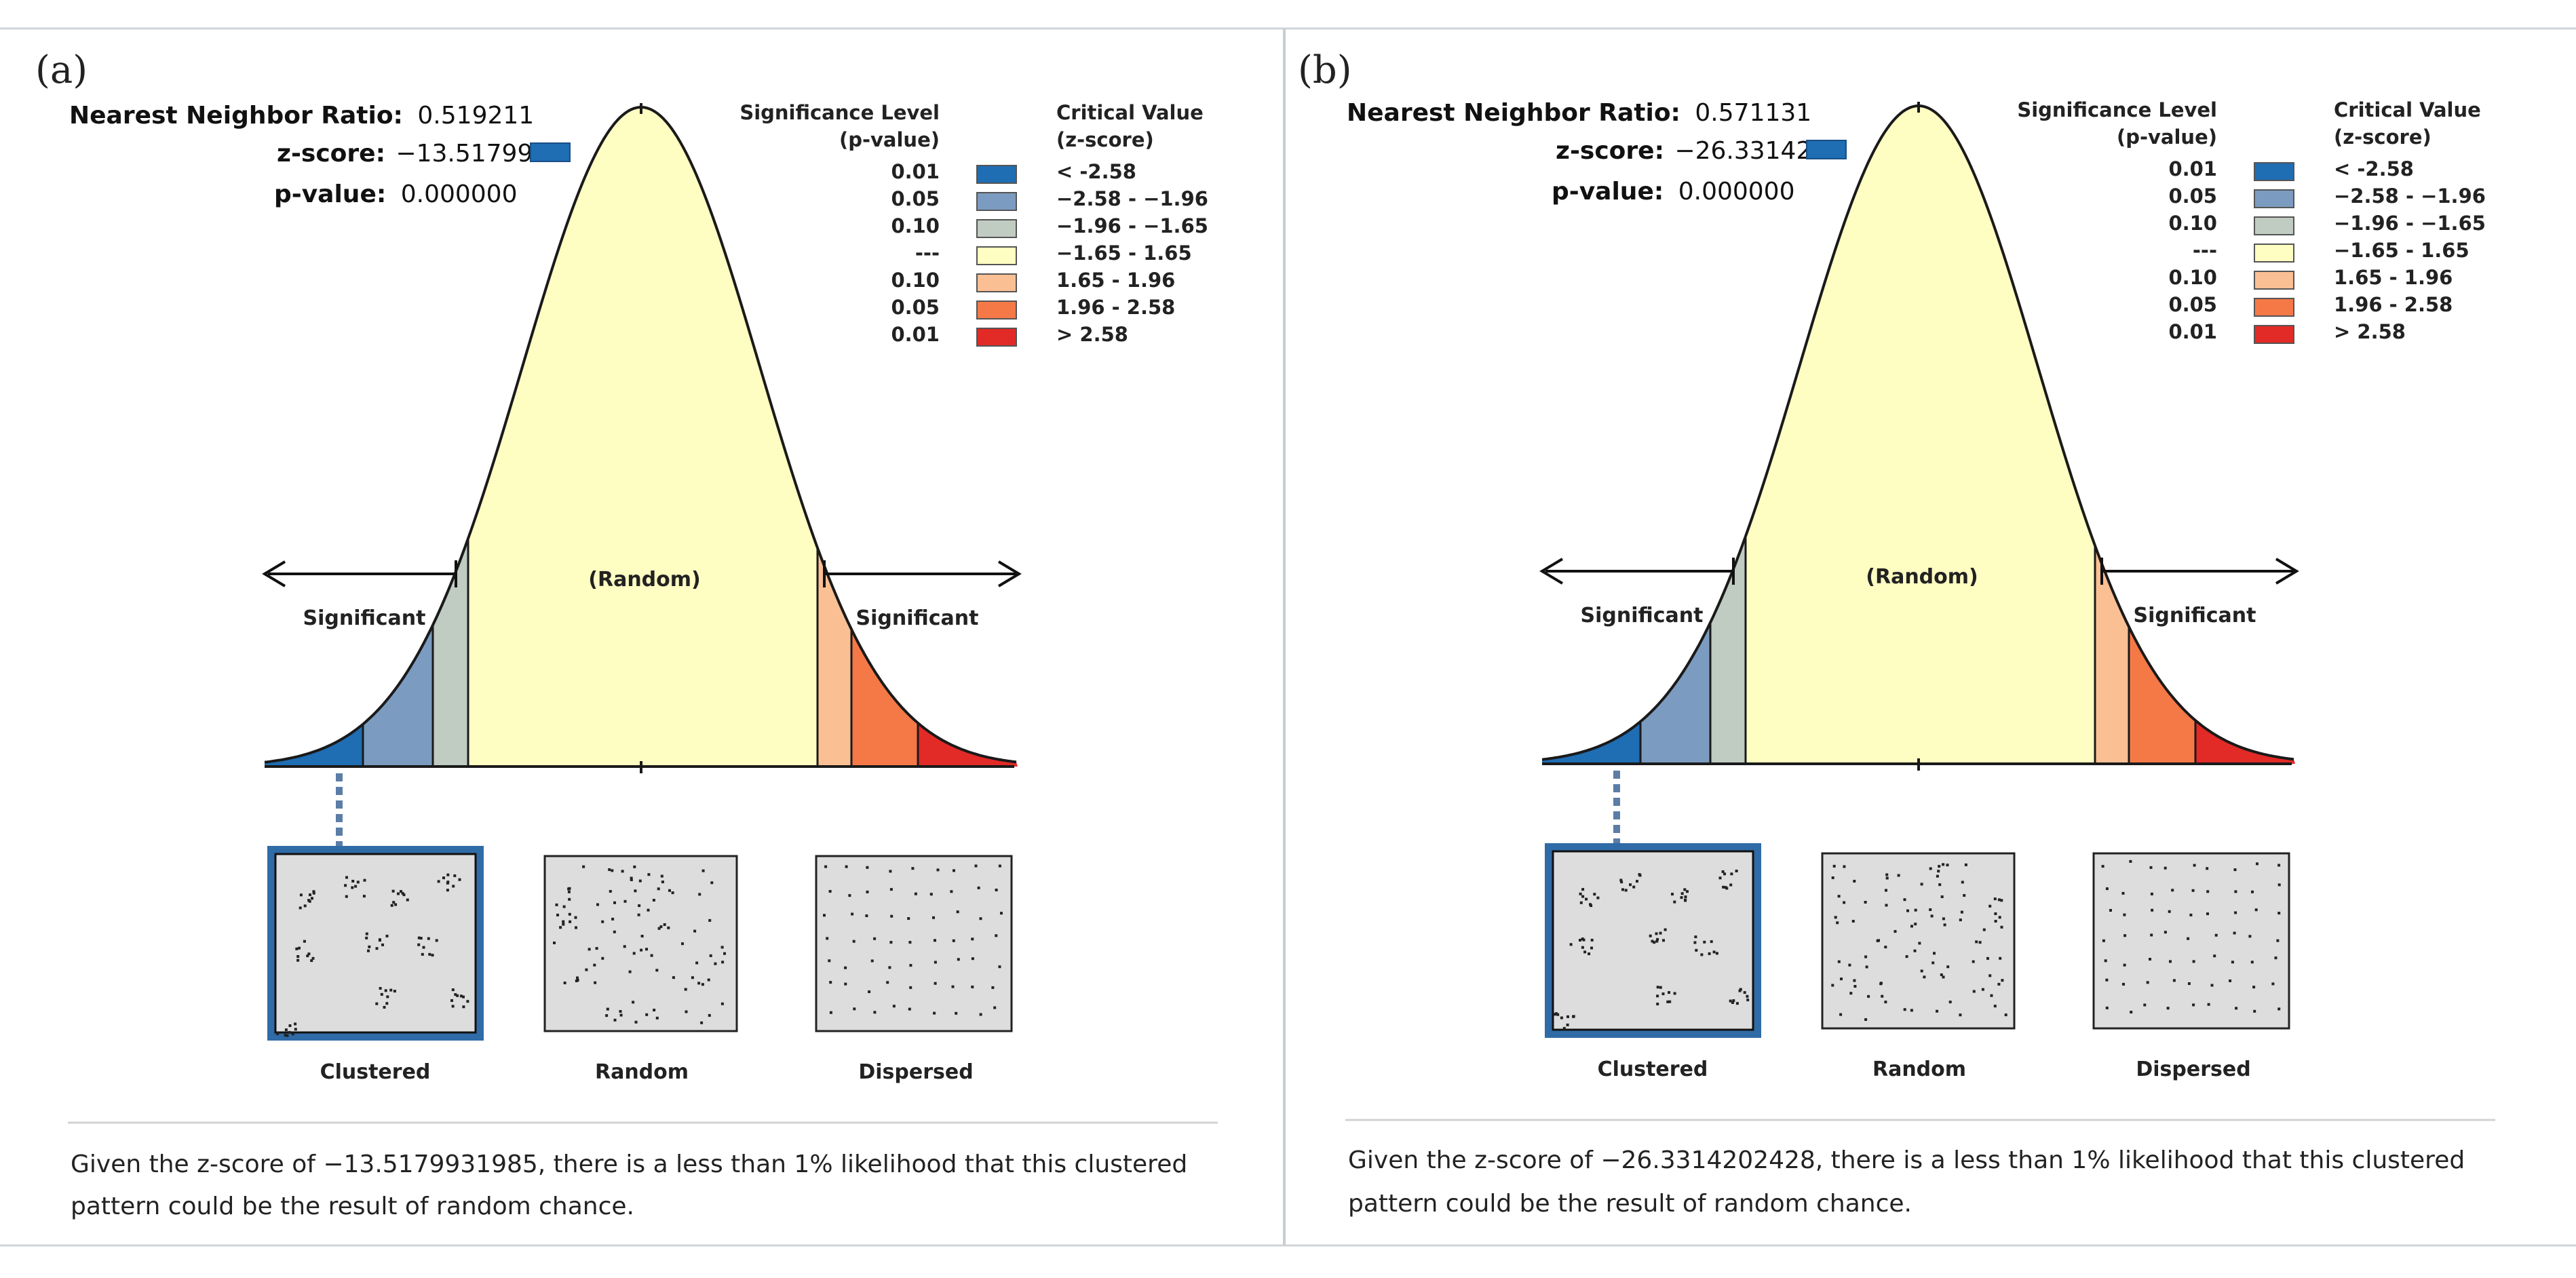  I want to click on z-score-color-swatch, so click(1826, 149).